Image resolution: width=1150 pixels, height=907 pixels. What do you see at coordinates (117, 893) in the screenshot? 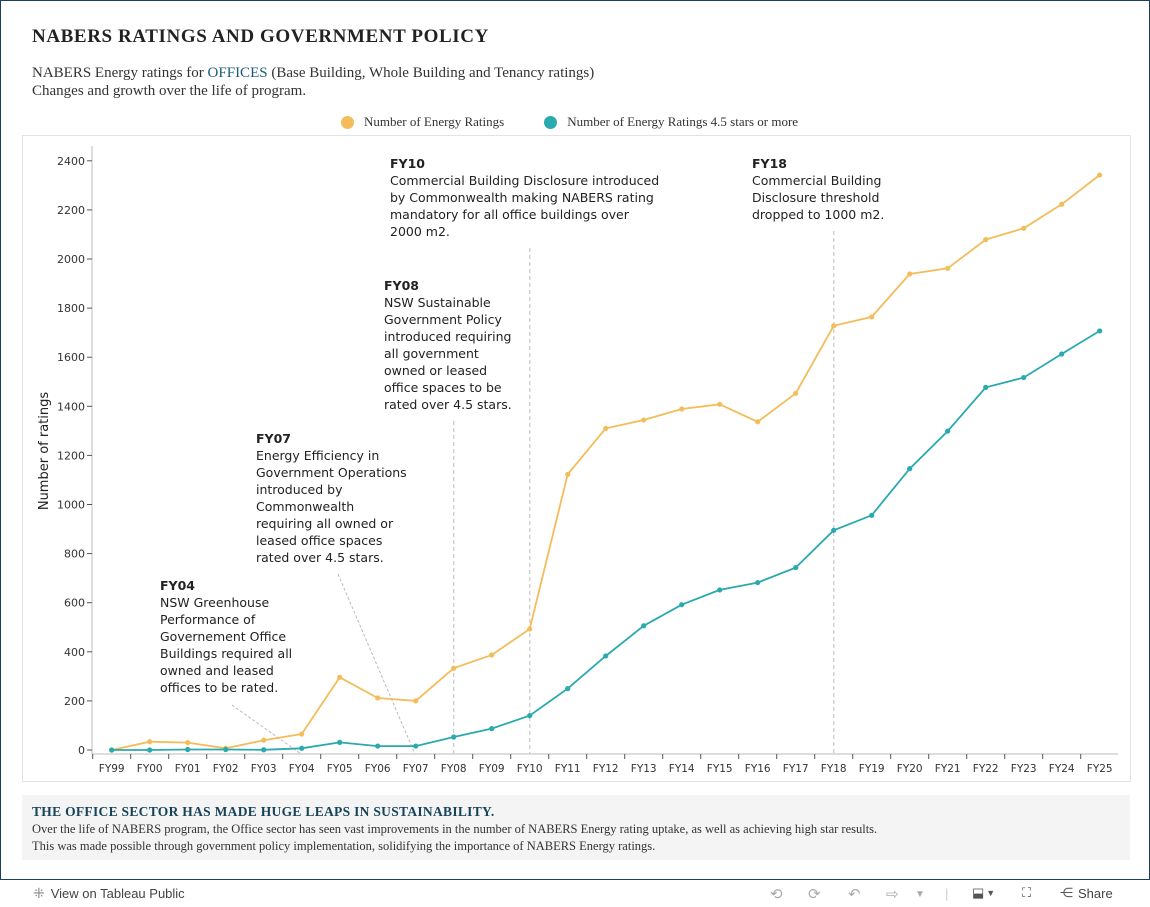
I see `view-on-tableau-label: View on Tableau Public` at bounding box center [117, 893].